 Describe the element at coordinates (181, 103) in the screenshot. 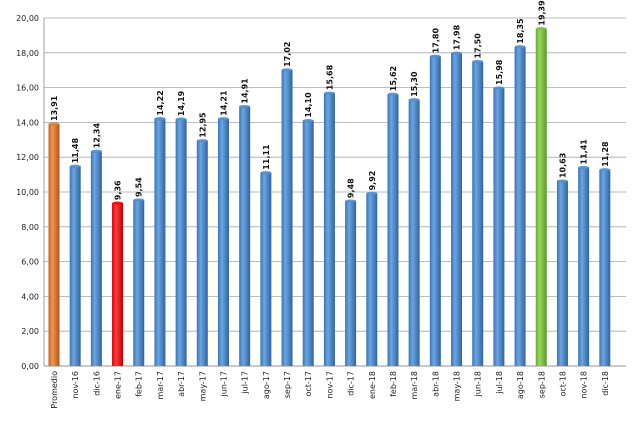

I see `data-label: 14,19` at that location.